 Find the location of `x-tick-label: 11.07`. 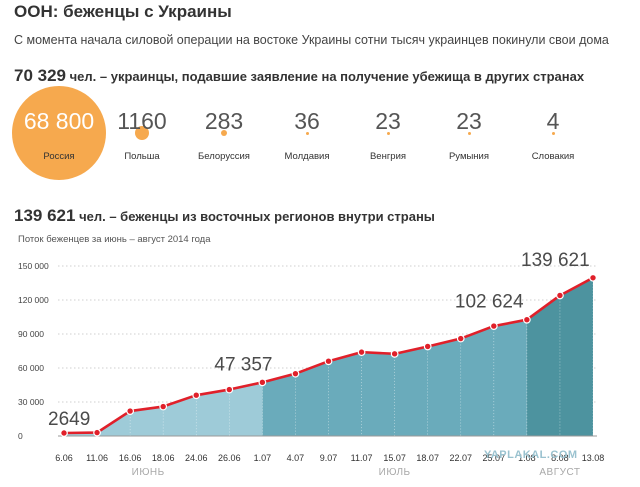

x-tick-label: 11.07 is located at coordinates (362, 458).